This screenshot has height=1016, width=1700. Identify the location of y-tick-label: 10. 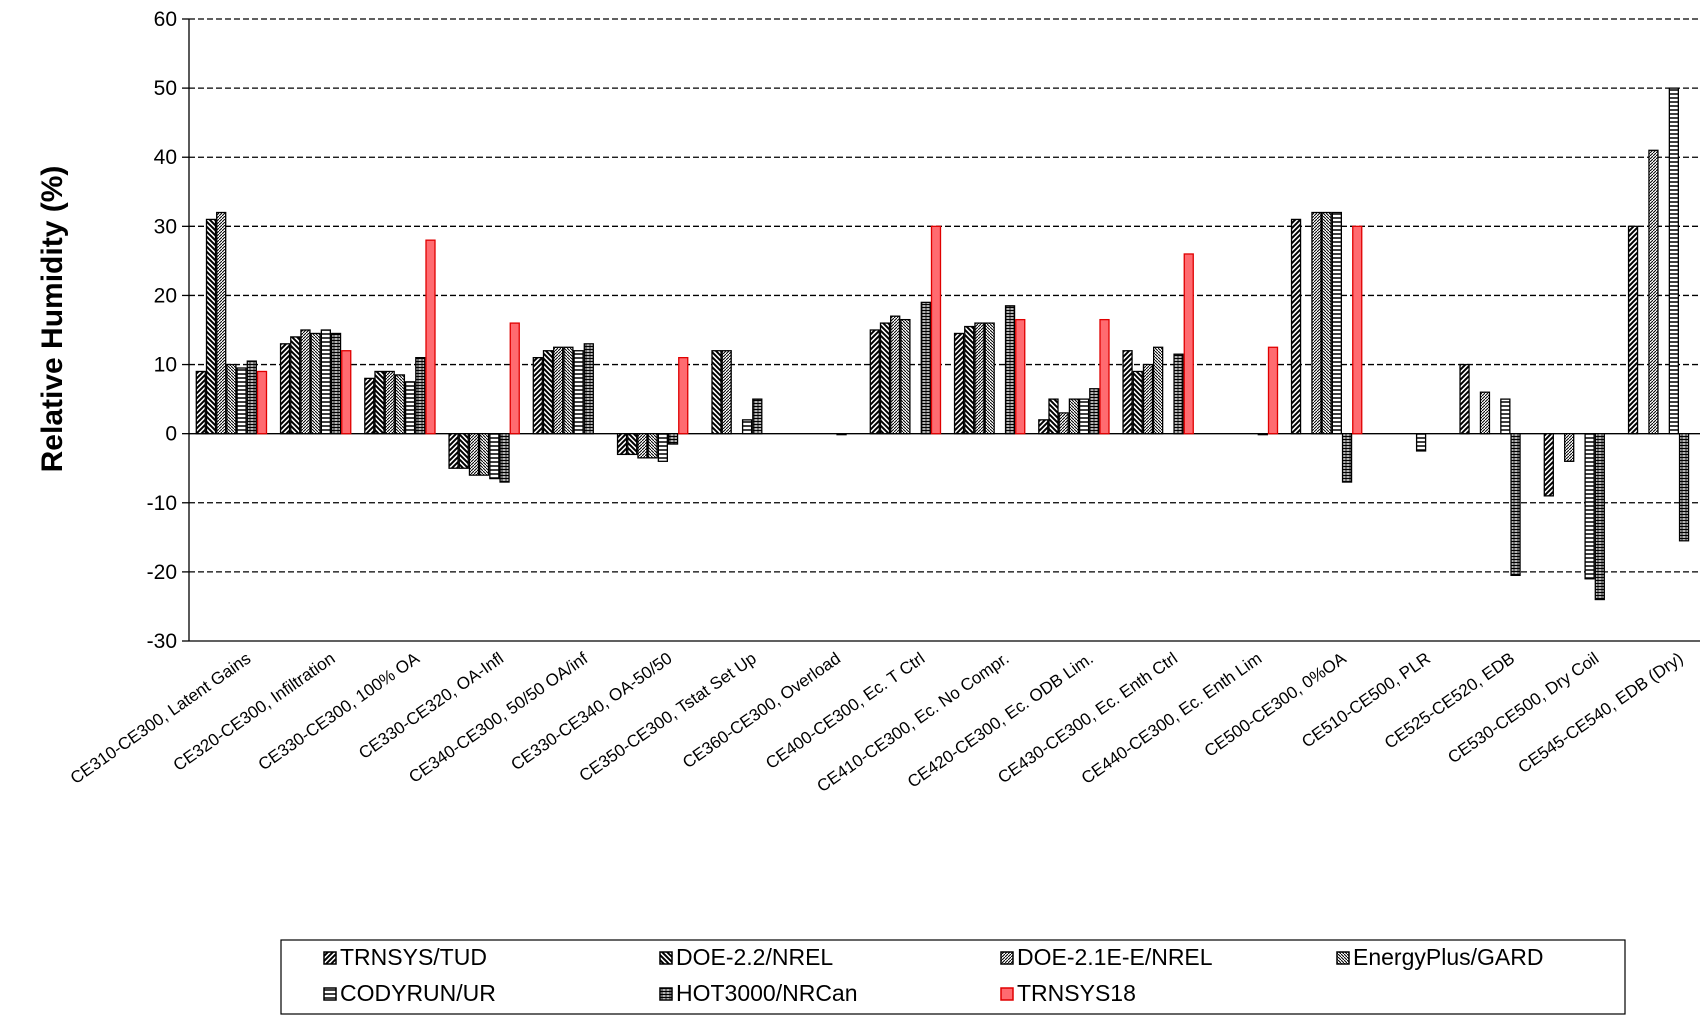
(165, 365).